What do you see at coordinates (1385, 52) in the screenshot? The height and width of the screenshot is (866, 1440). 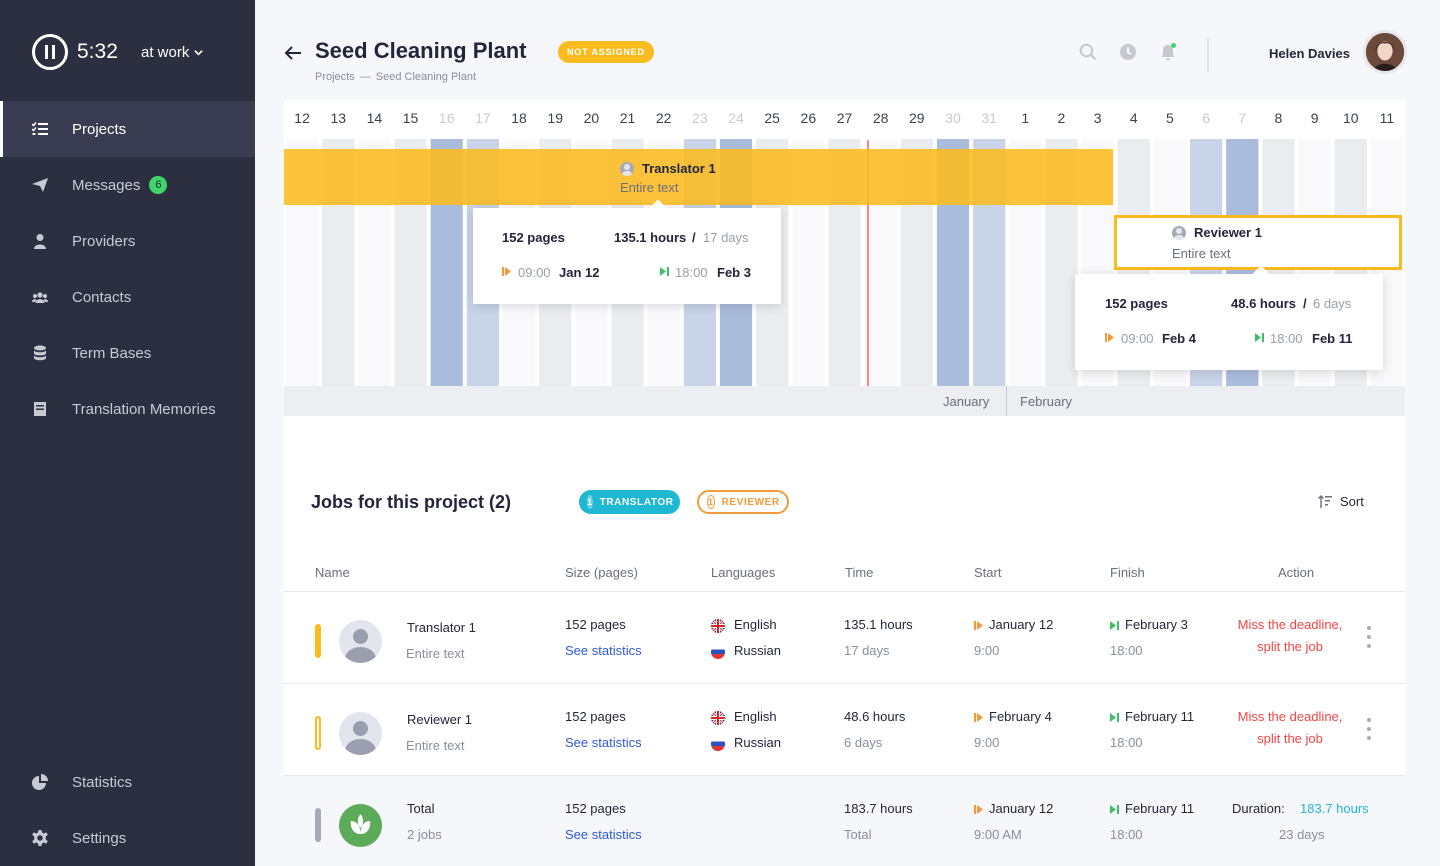 I see `avatar` at bounding box center [1385, 52].